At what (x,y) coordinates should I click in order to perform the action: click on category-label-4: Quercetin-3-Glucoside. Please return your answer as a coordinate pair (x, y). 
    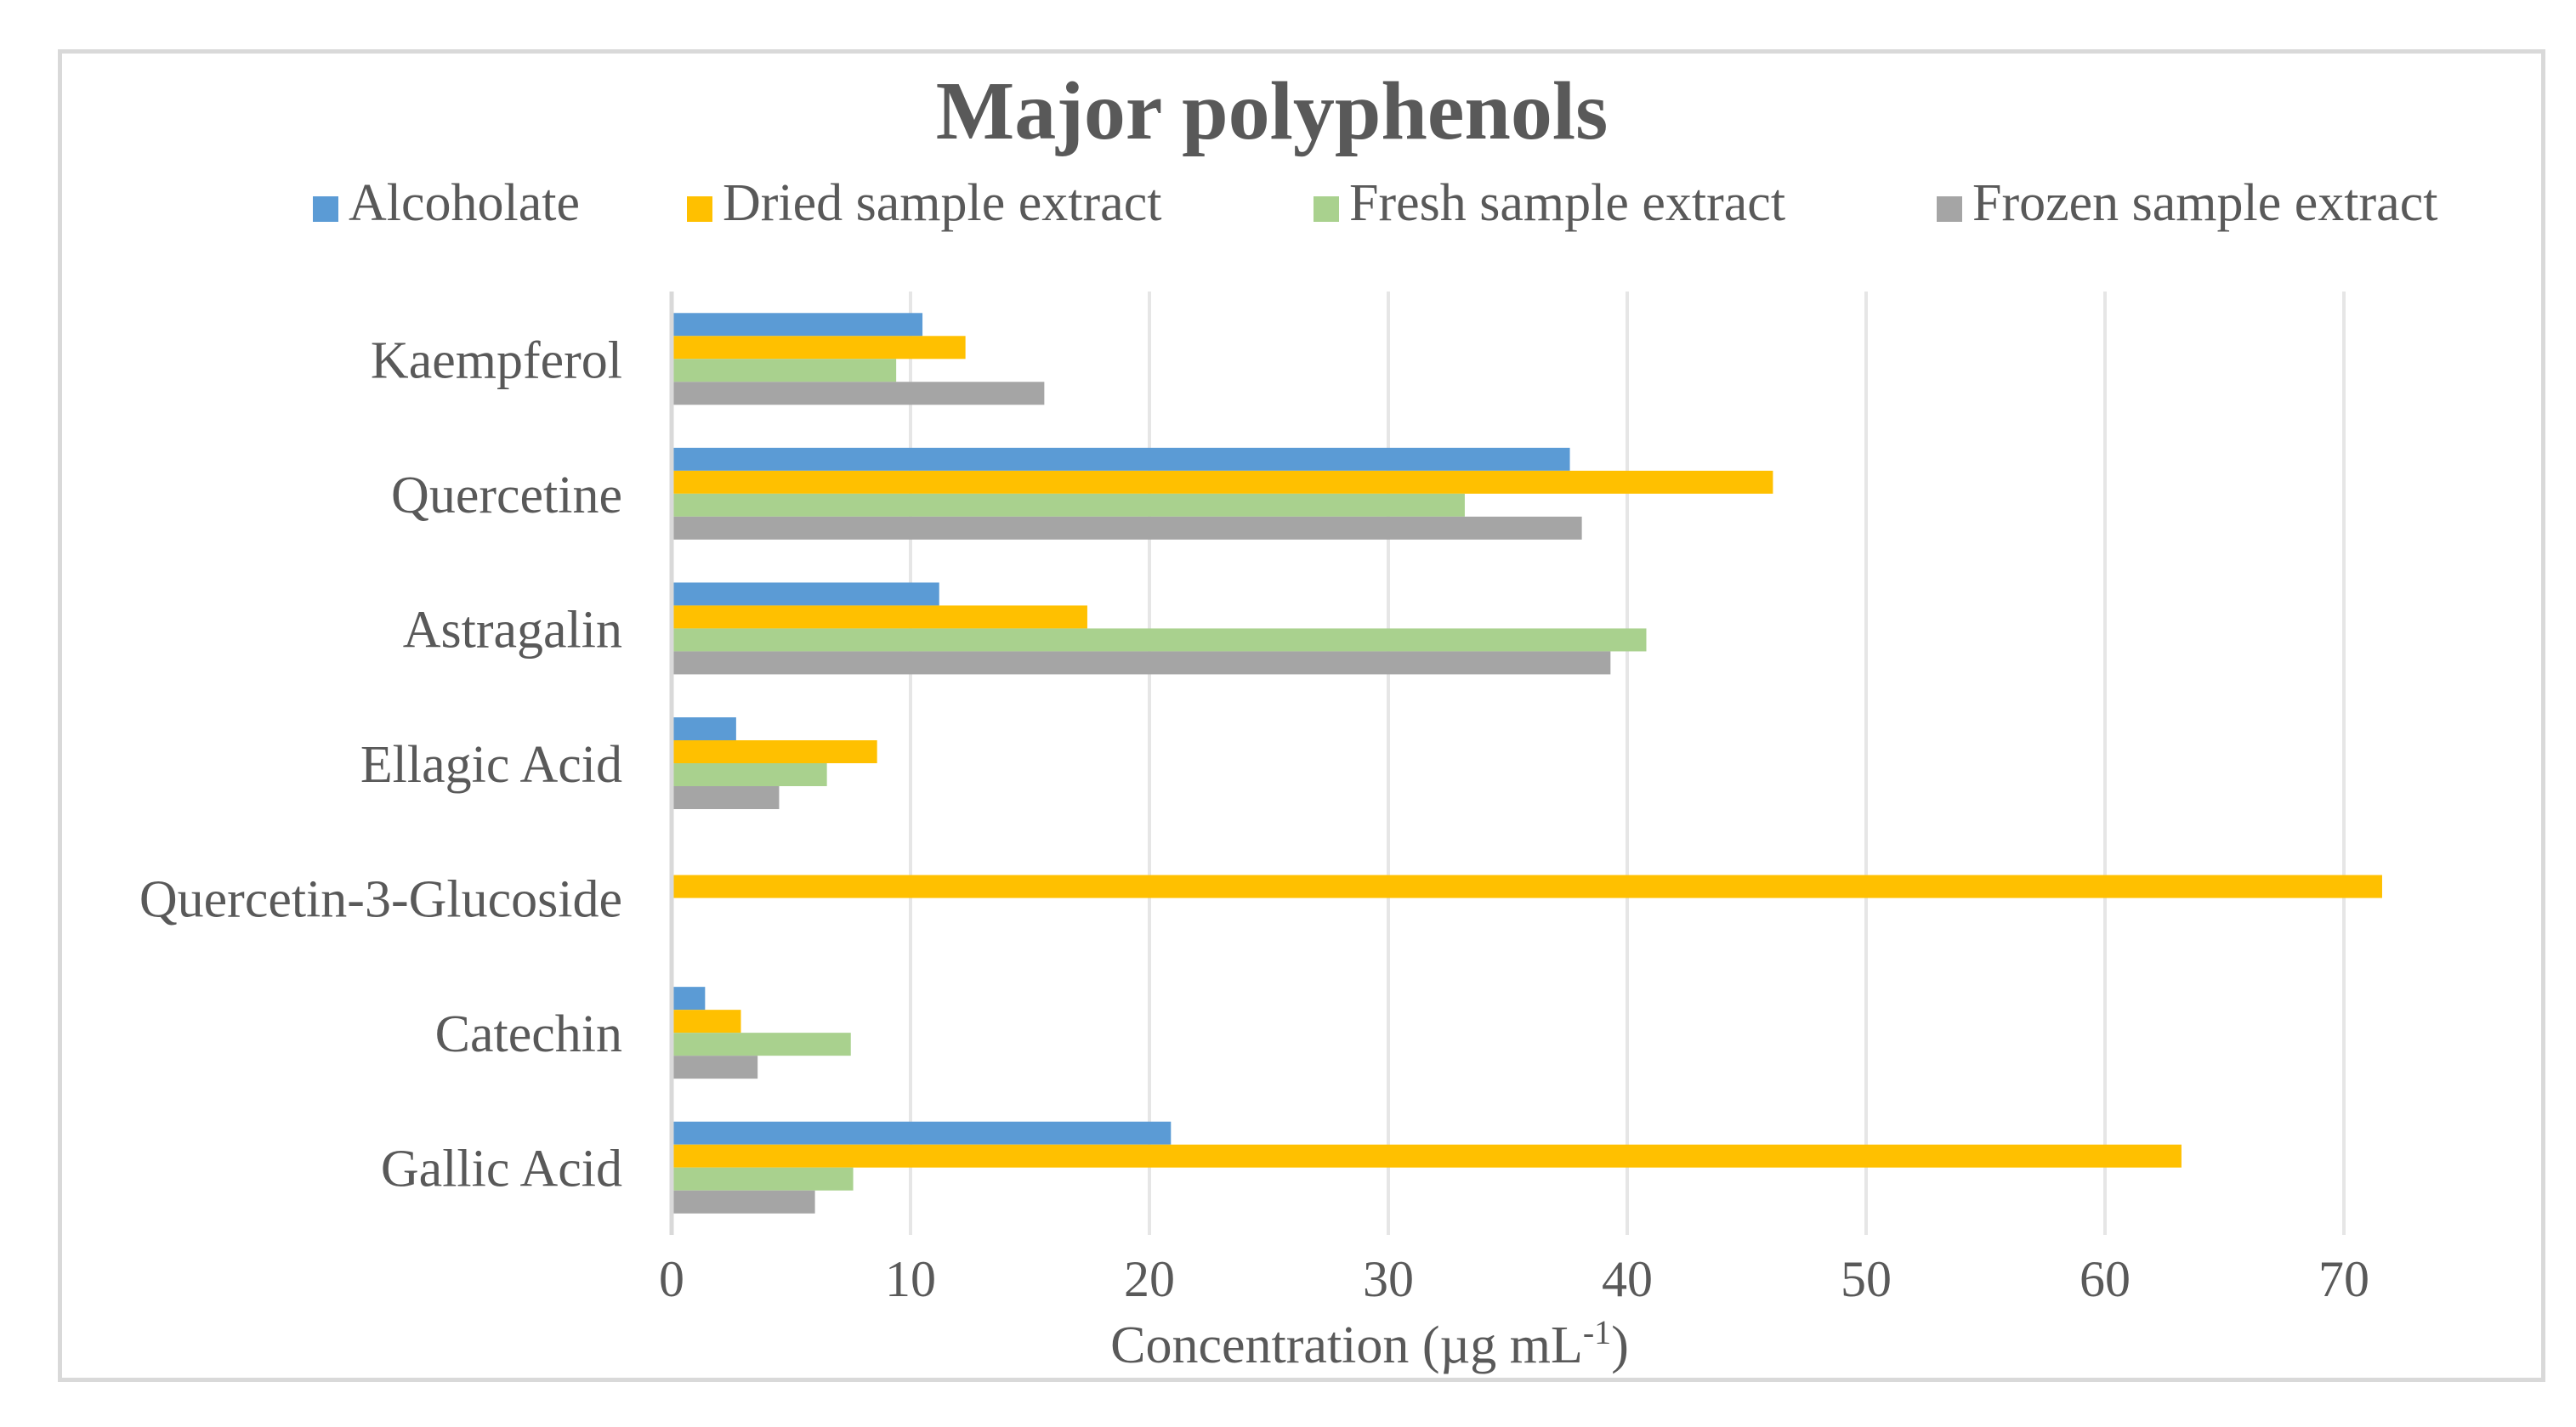
    Looking at the image, I should click on (381, 900).